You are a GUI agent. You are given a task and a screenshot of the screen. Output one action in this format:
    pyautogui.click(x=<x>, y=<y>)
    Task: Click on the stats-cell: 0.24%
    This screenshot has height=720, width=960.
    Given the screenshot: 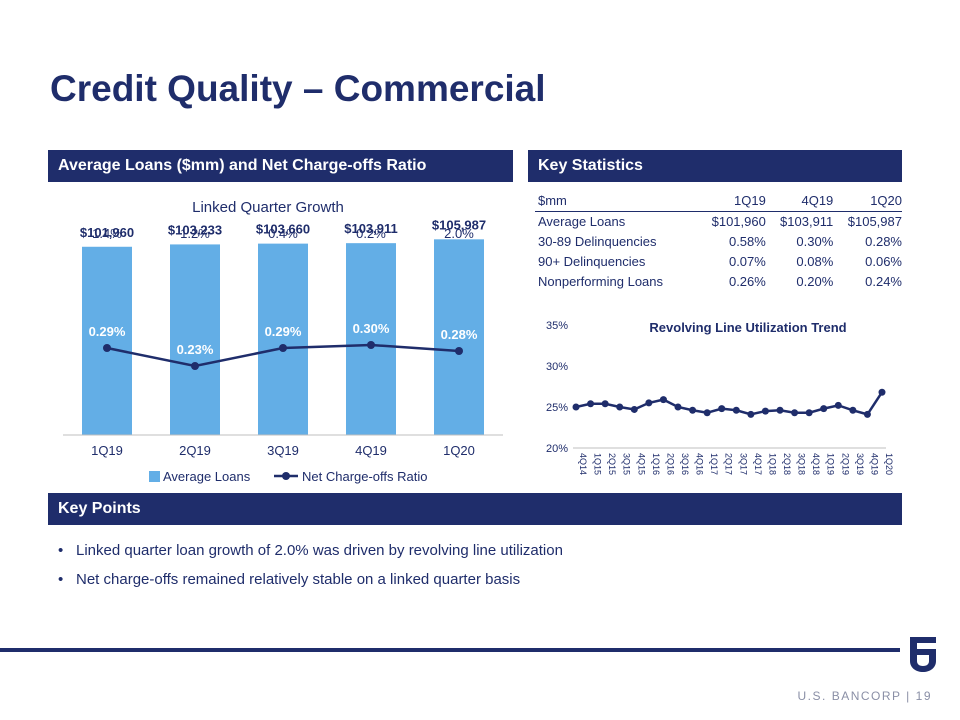 What is the action you would take?
    pyautogui.click(x=883, y=281)
    